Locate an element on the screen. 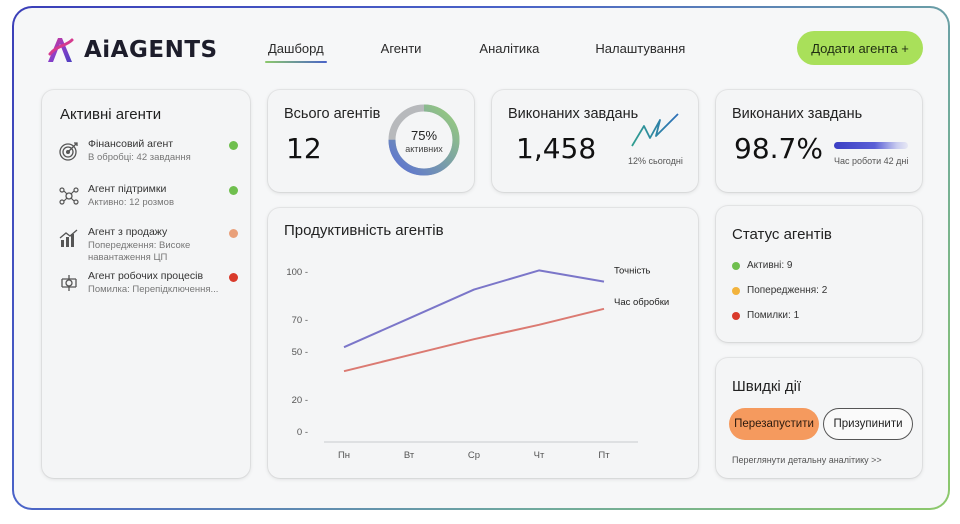  completed-tasks-card: Виконаних завдань 1,458 12% сьогодні is located at coordinates (595, 141).